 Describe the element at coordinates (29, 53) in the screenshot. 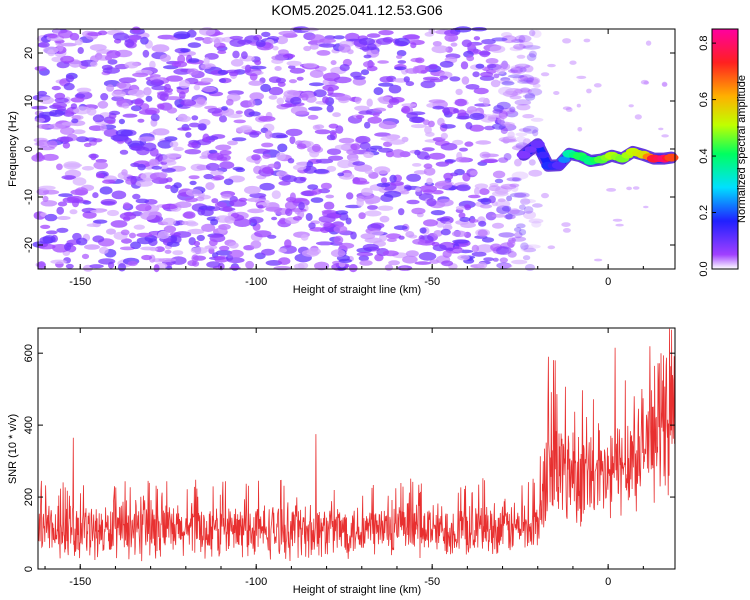

I see `spectrogram-y-tick-label: 20` at that location.